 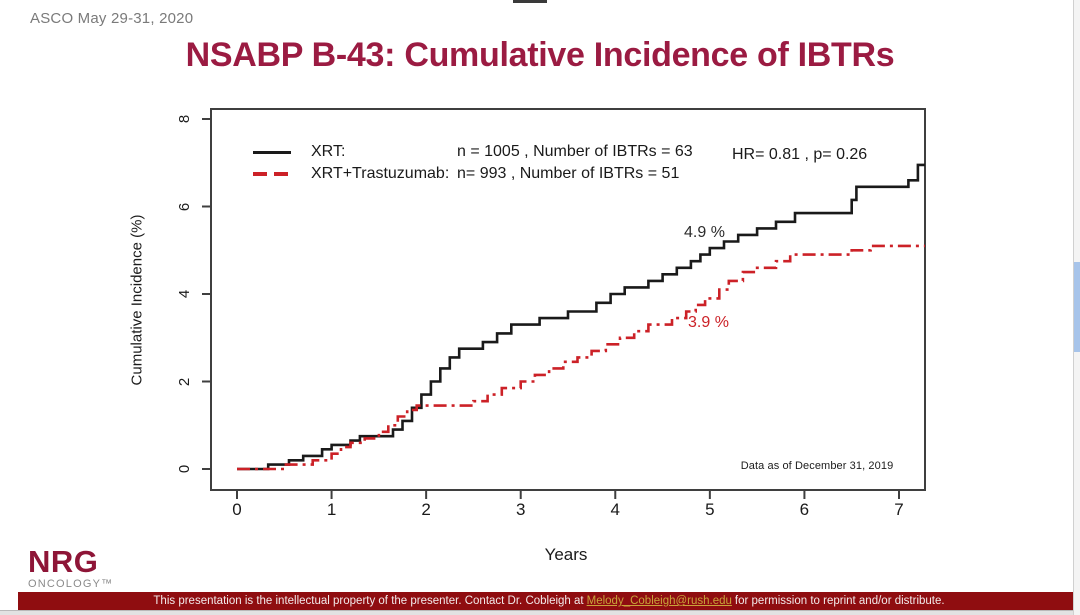 I want to click on y-tick-label: 0, so click(x=184, y=469).